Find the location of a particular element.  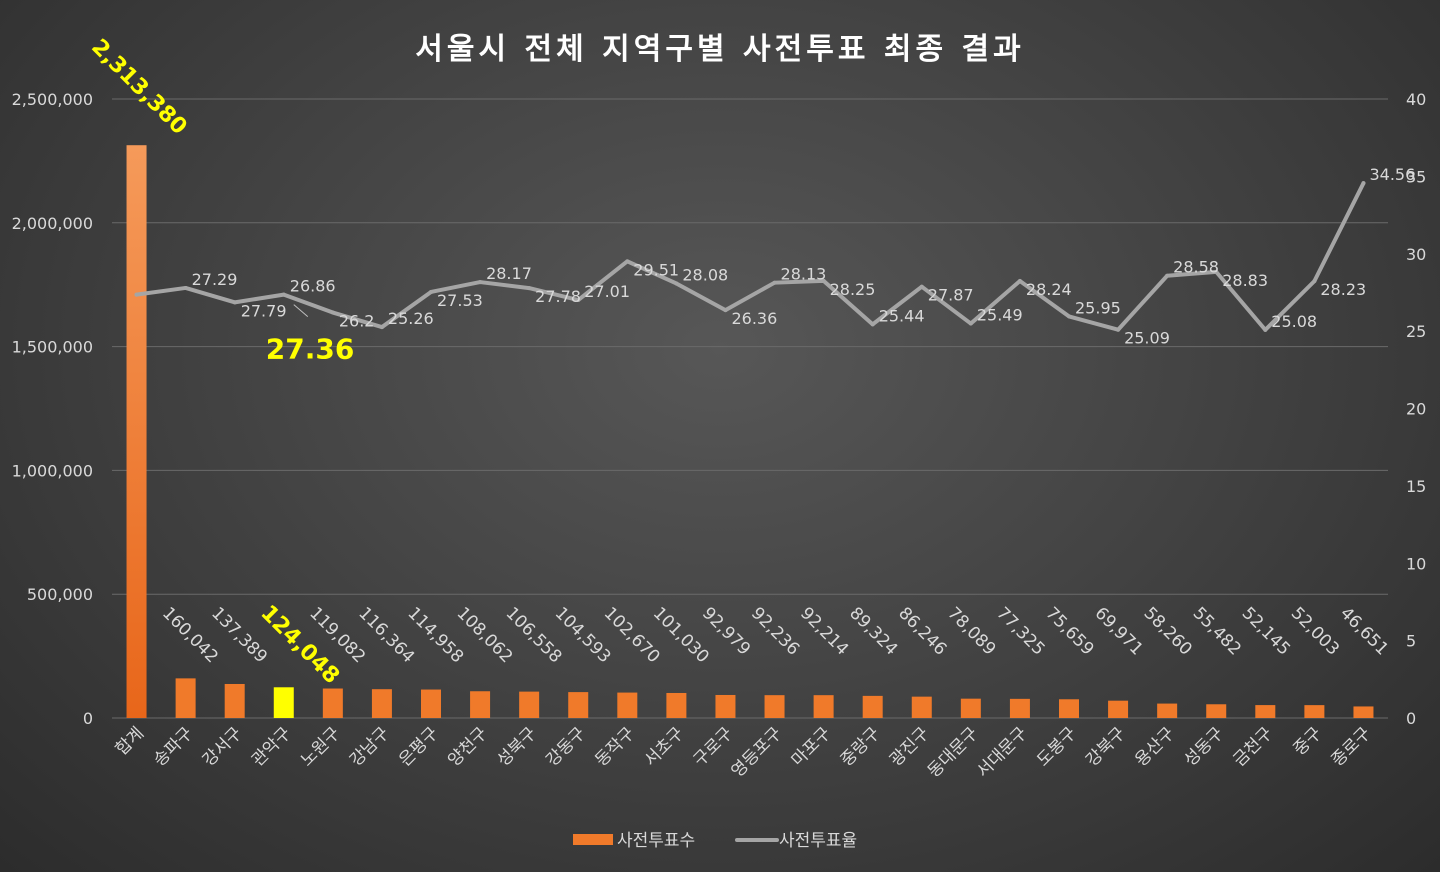

line-series-사전투표율 is located at coordinates (750, 256).